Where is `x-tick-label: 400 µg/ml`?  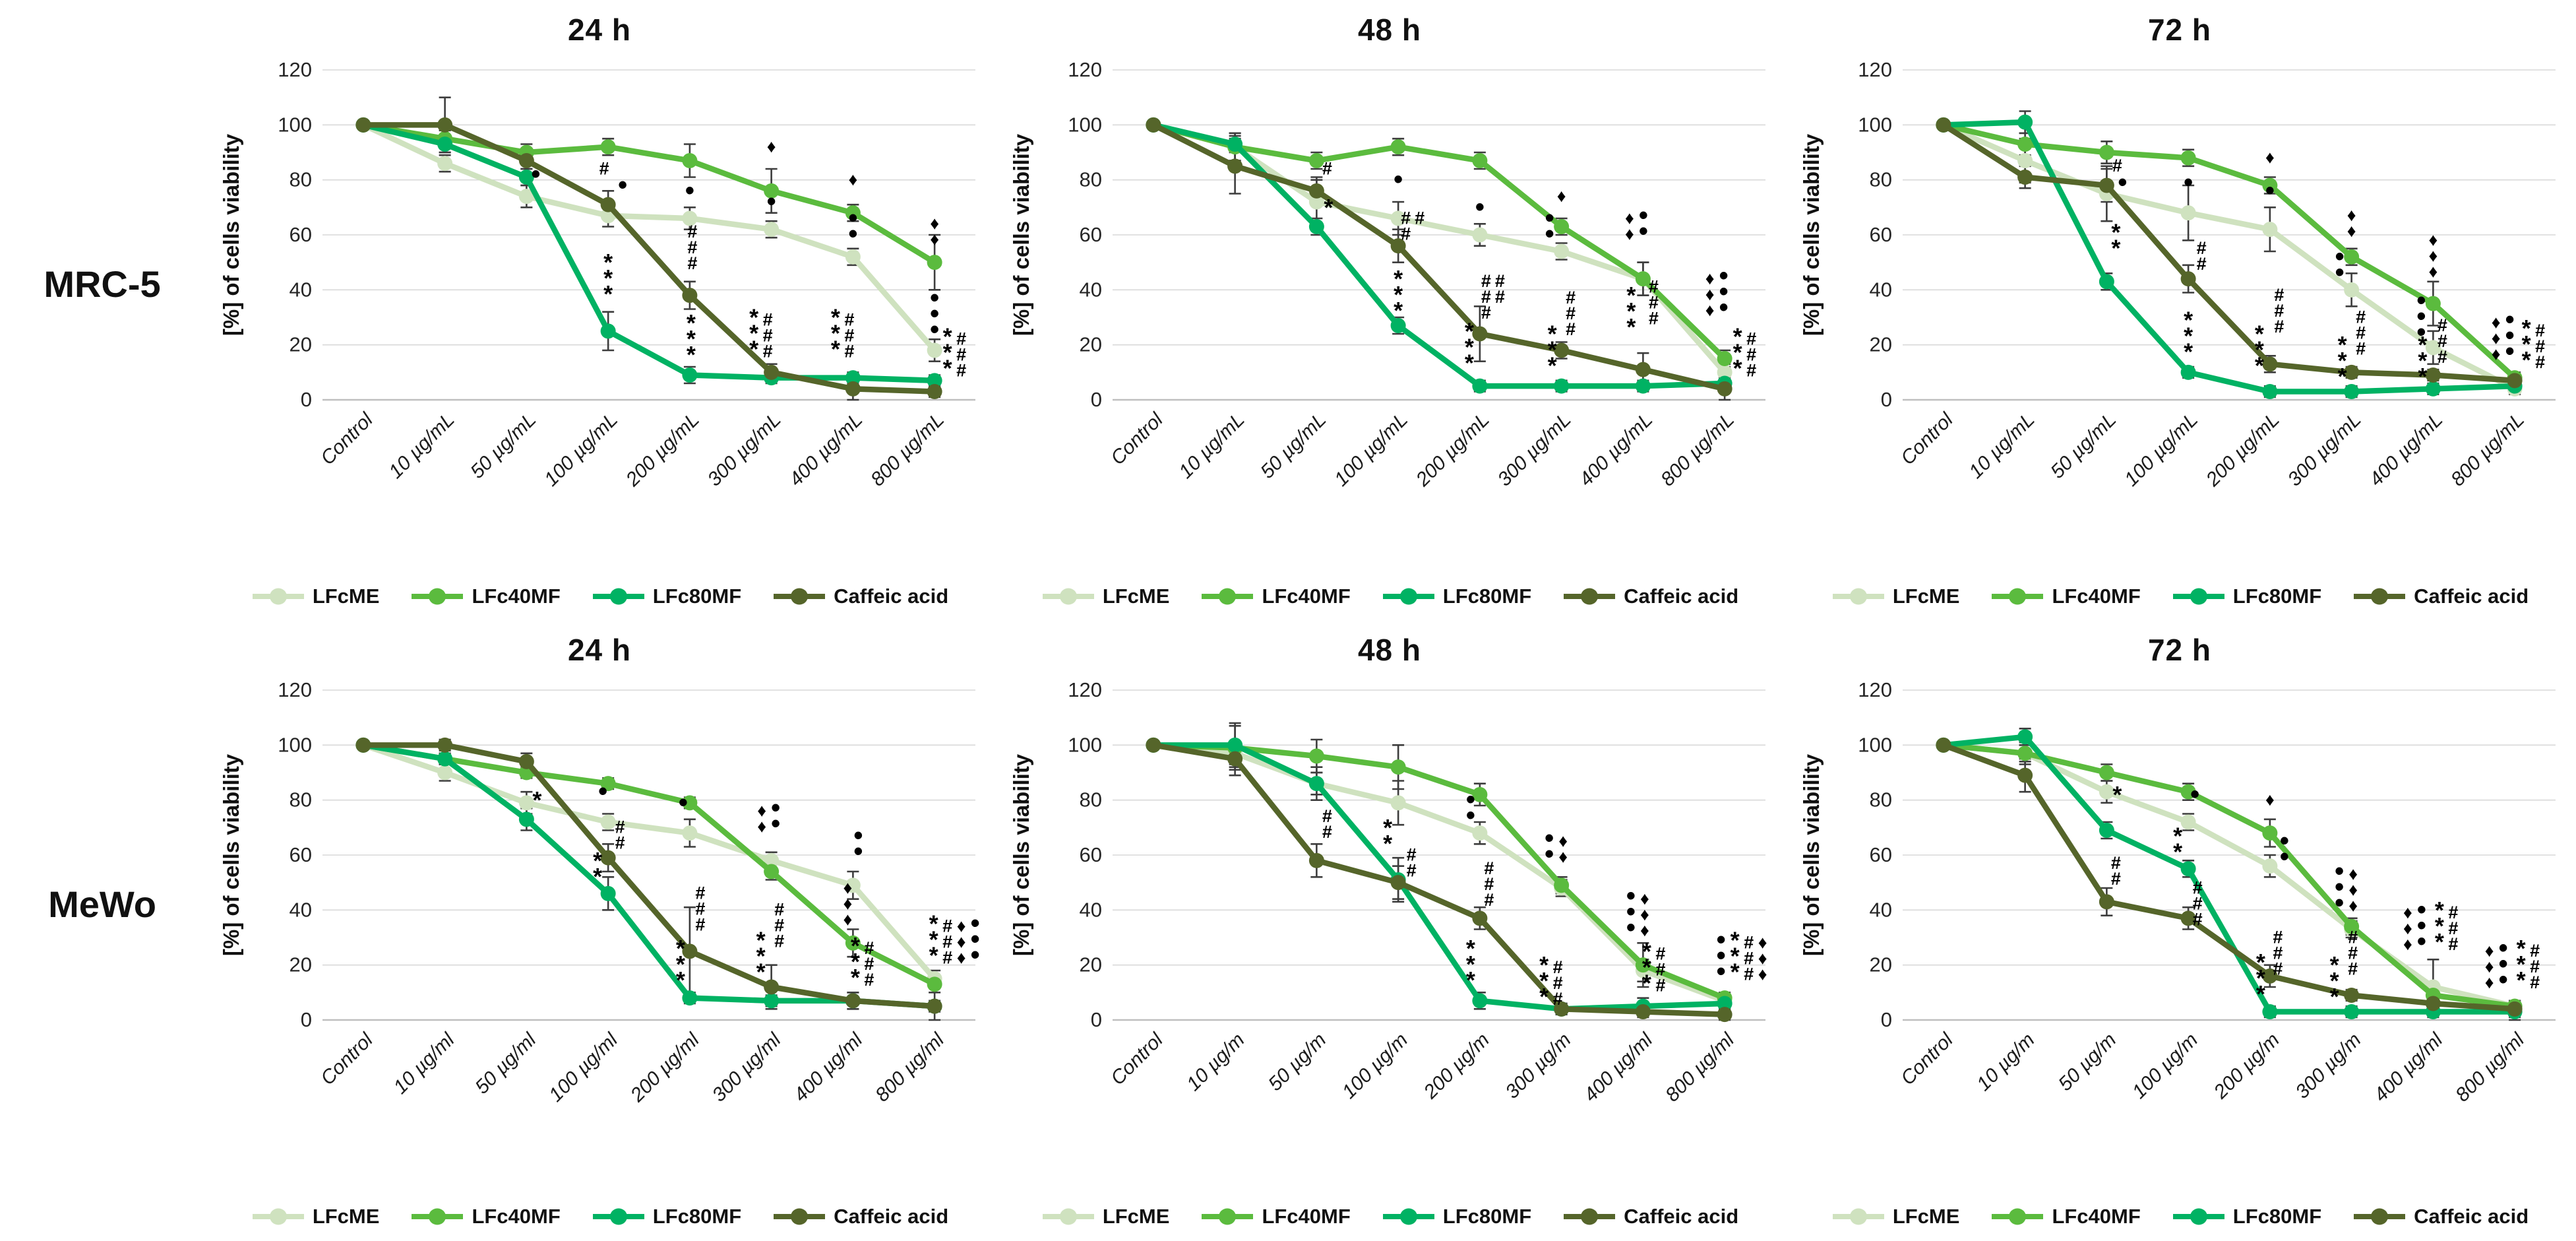
x-tick-label: 400 µg/ml is located at coordinates (828, 1067).